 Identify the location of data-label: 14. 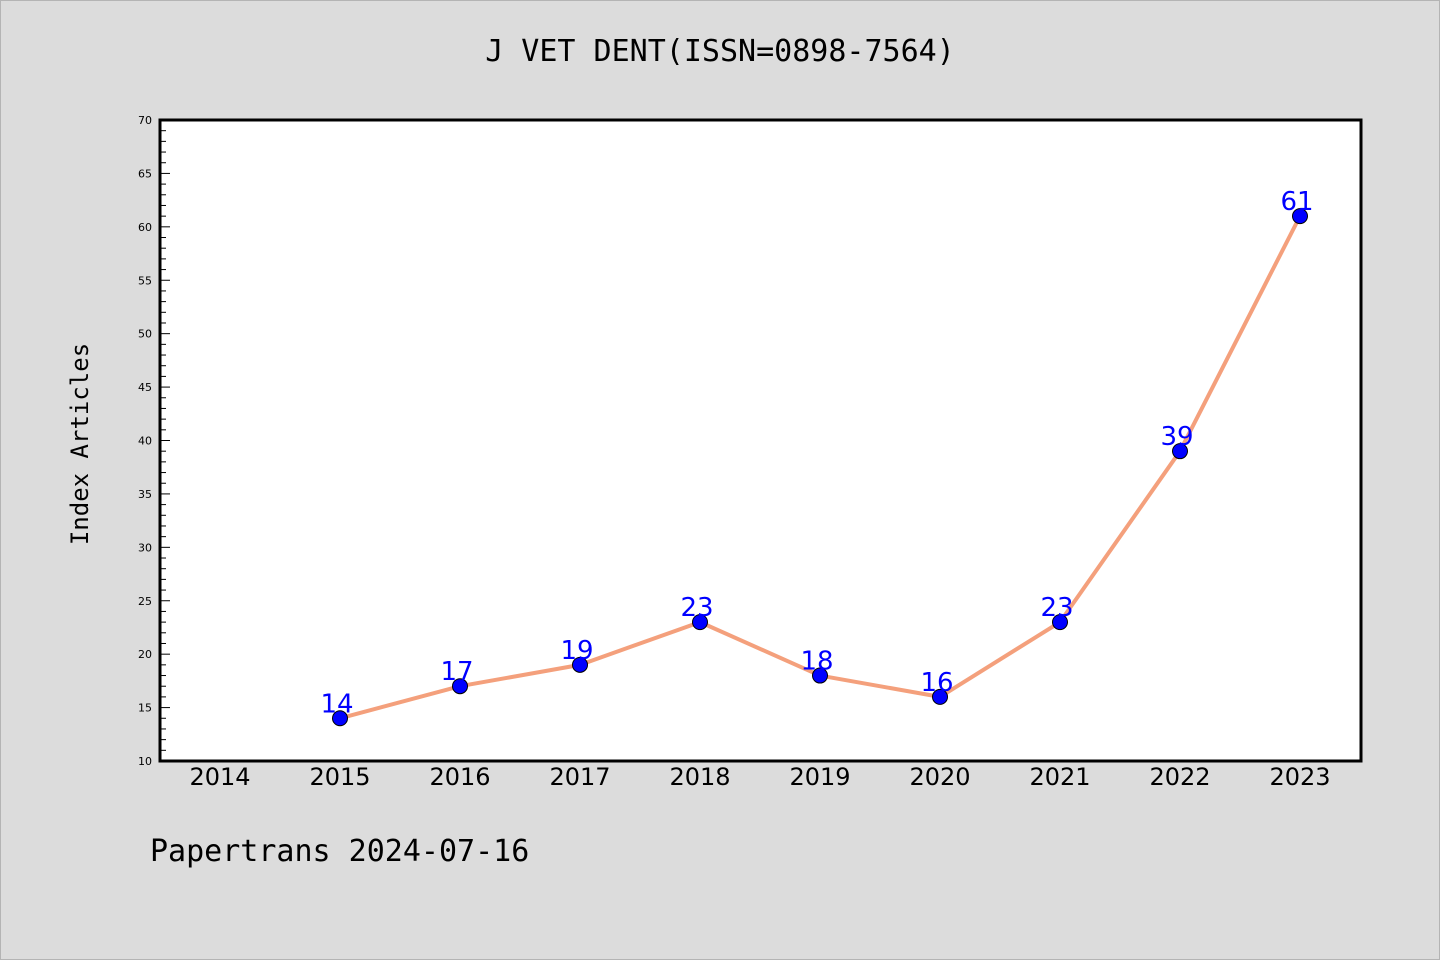
(336, 704).